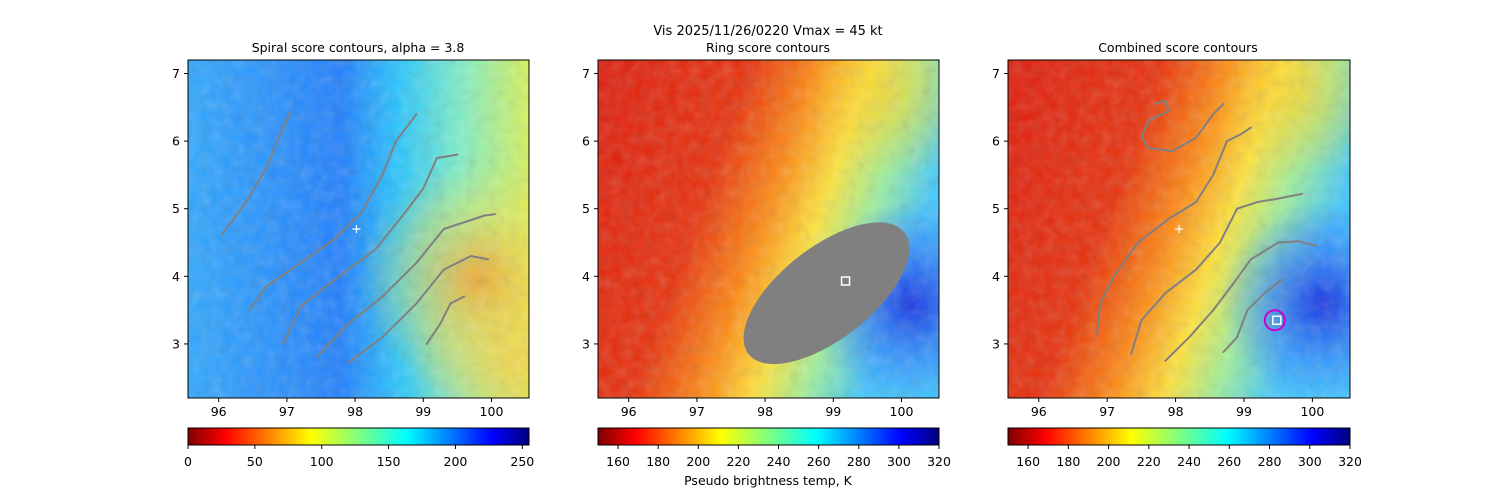  Describe the element at coordinates (768, 480) in the screenshot. I see `colorbar-label: Pseudo brightness temp, K` at that location.